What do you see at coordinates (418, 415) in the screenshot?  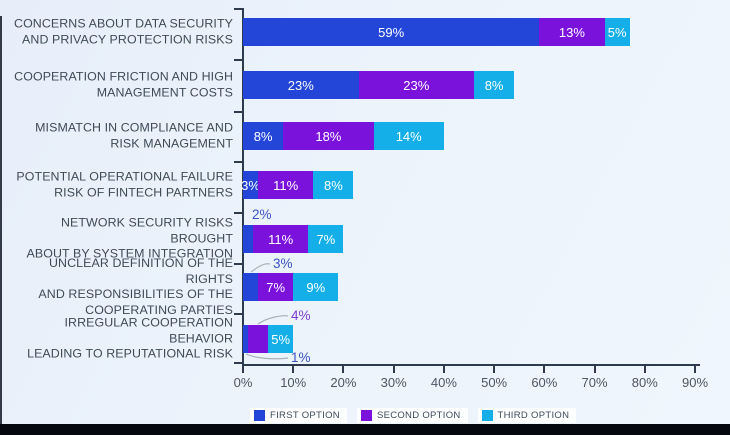 I see `legend-label: SECOND OPTION` at bounding box center [418, 415].